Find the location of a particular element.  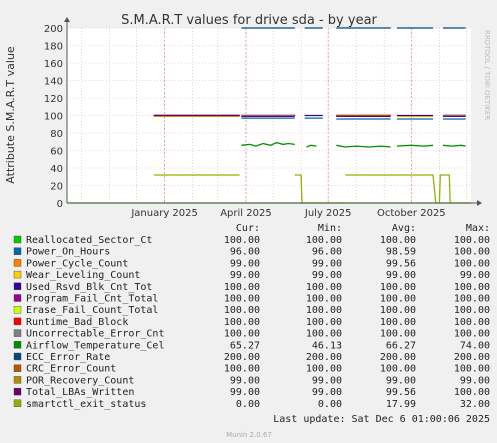

x-axis-arrow is located at coordinates (479, 203).